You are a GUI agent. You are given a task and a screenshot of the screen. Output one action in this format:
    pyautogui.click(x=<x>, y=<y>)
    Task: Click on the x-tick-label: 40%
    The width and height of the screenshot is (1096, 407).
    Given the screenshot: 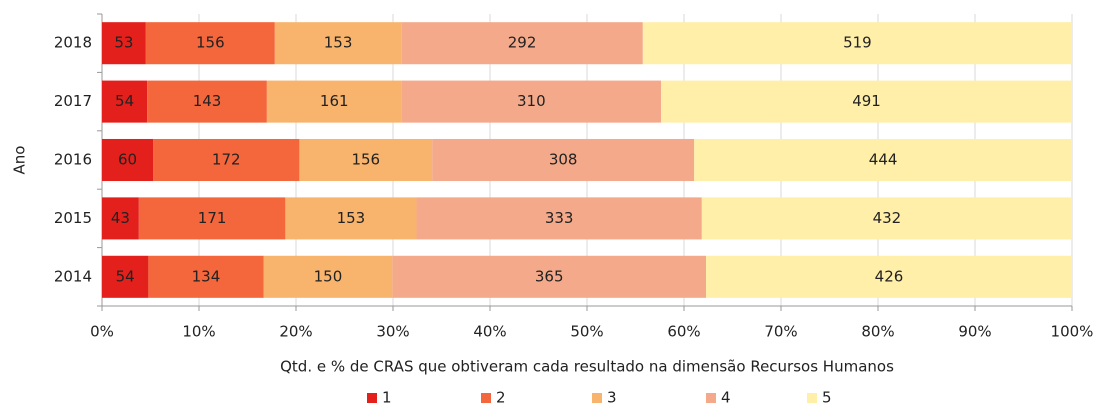 What is the action you would take?
    pyautogui.click(x=489, y=332)
    